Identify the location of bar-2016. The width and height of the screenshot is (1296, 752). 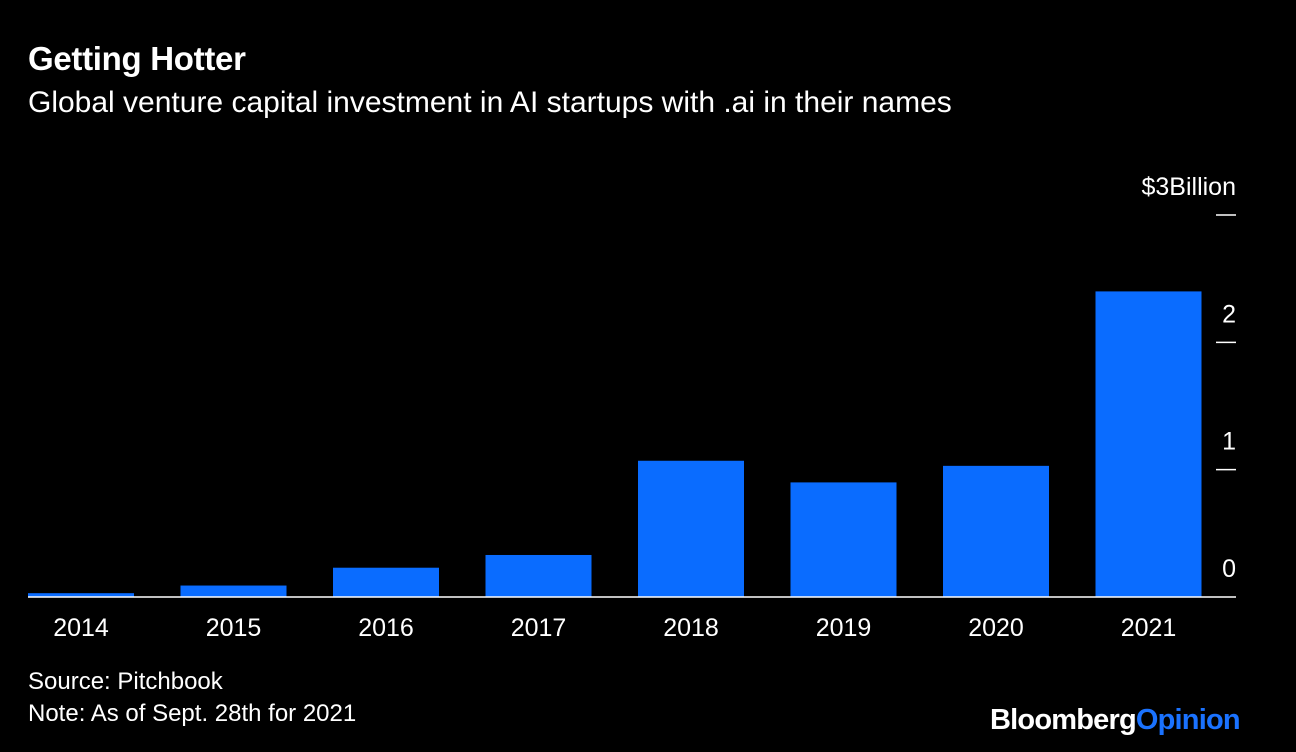
(386, 582).